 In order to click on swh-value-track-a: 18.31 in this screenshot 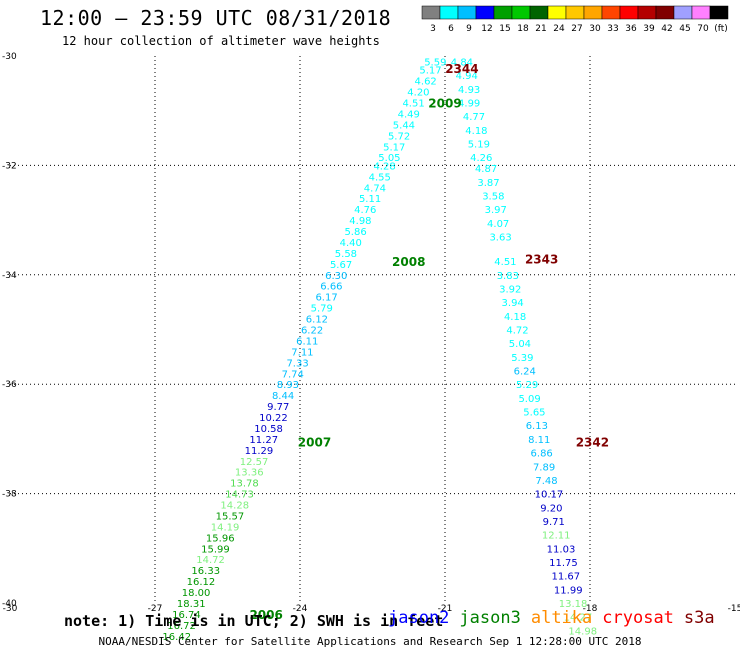, I will do `click(191, 604)`.